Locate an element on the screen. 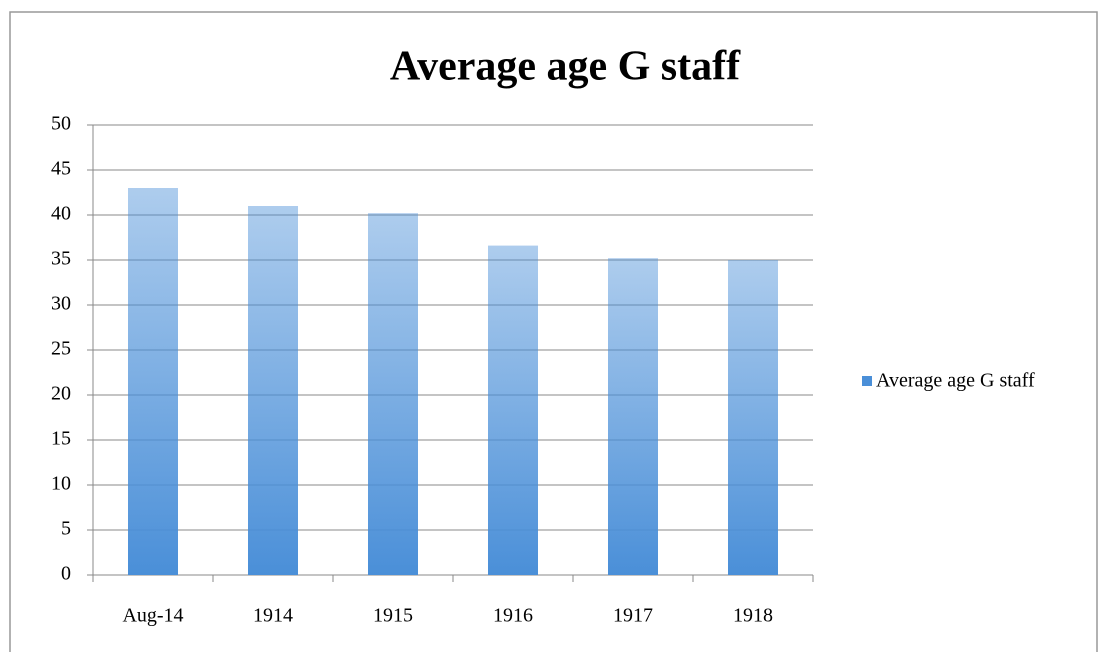 This screenshot has height=652, width=1104. y-tick-label: 30 is located at coordinates (61, 304).